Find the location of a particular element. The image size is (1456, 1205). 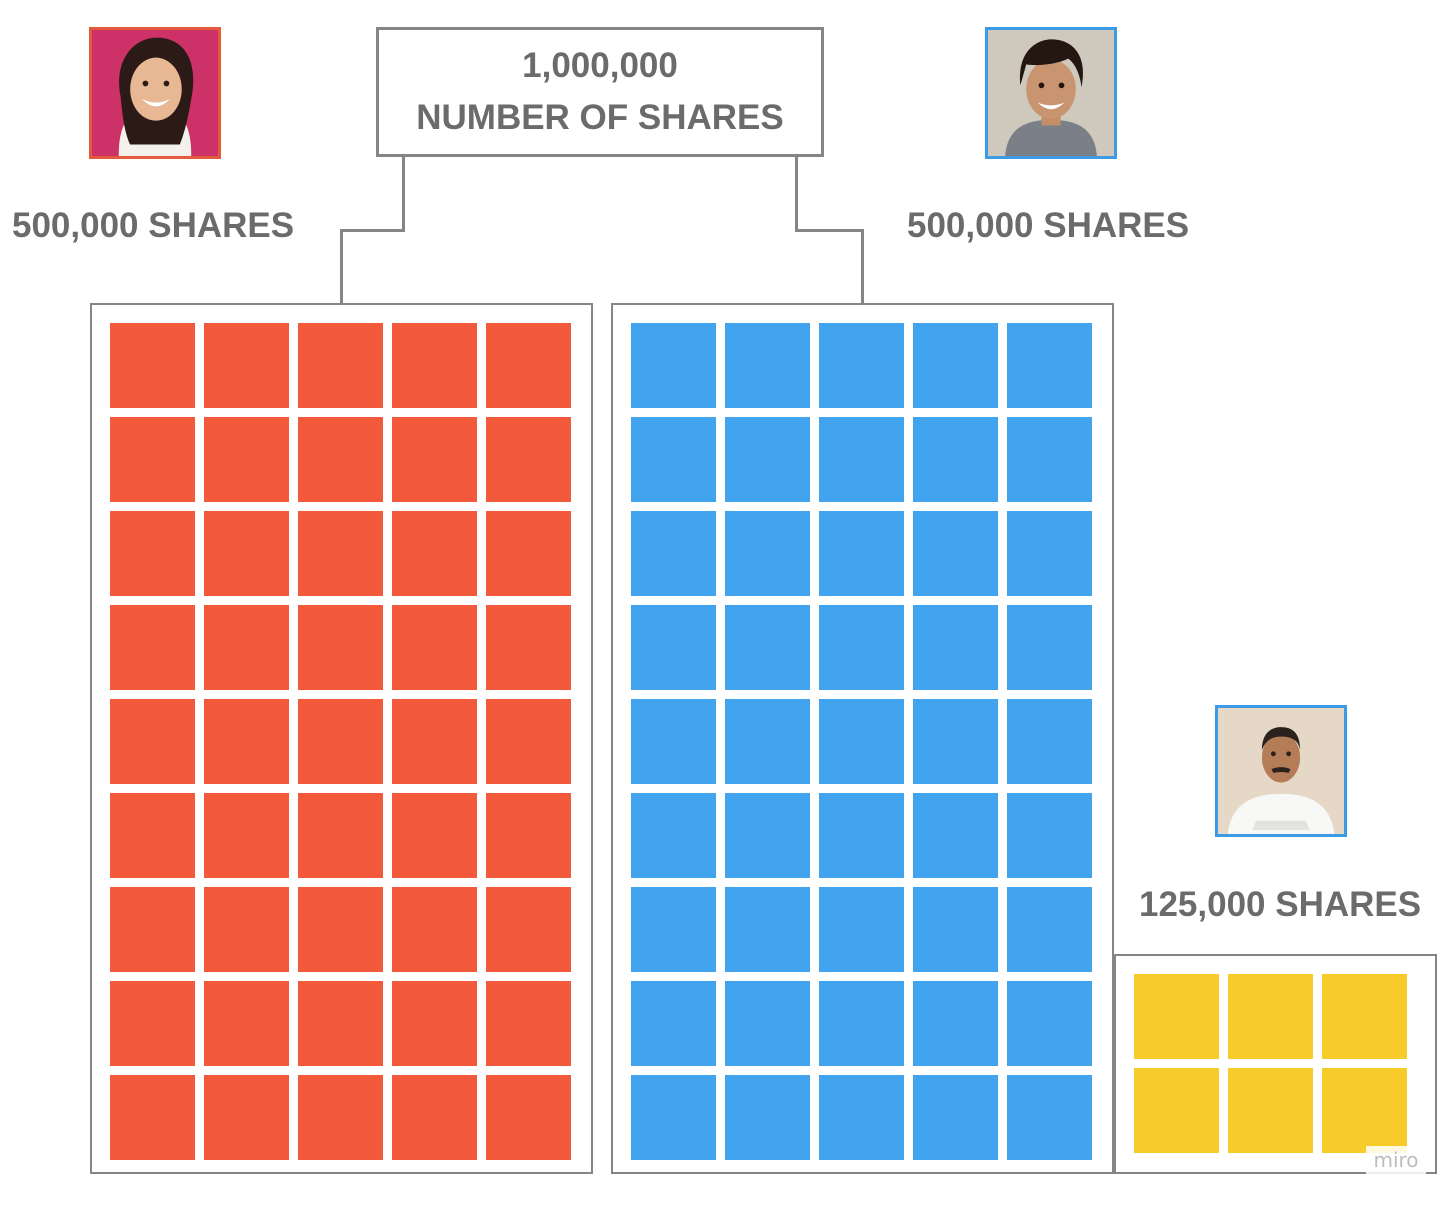

total-shares-value: 1,000,000 is located at coordinates (600, 65).